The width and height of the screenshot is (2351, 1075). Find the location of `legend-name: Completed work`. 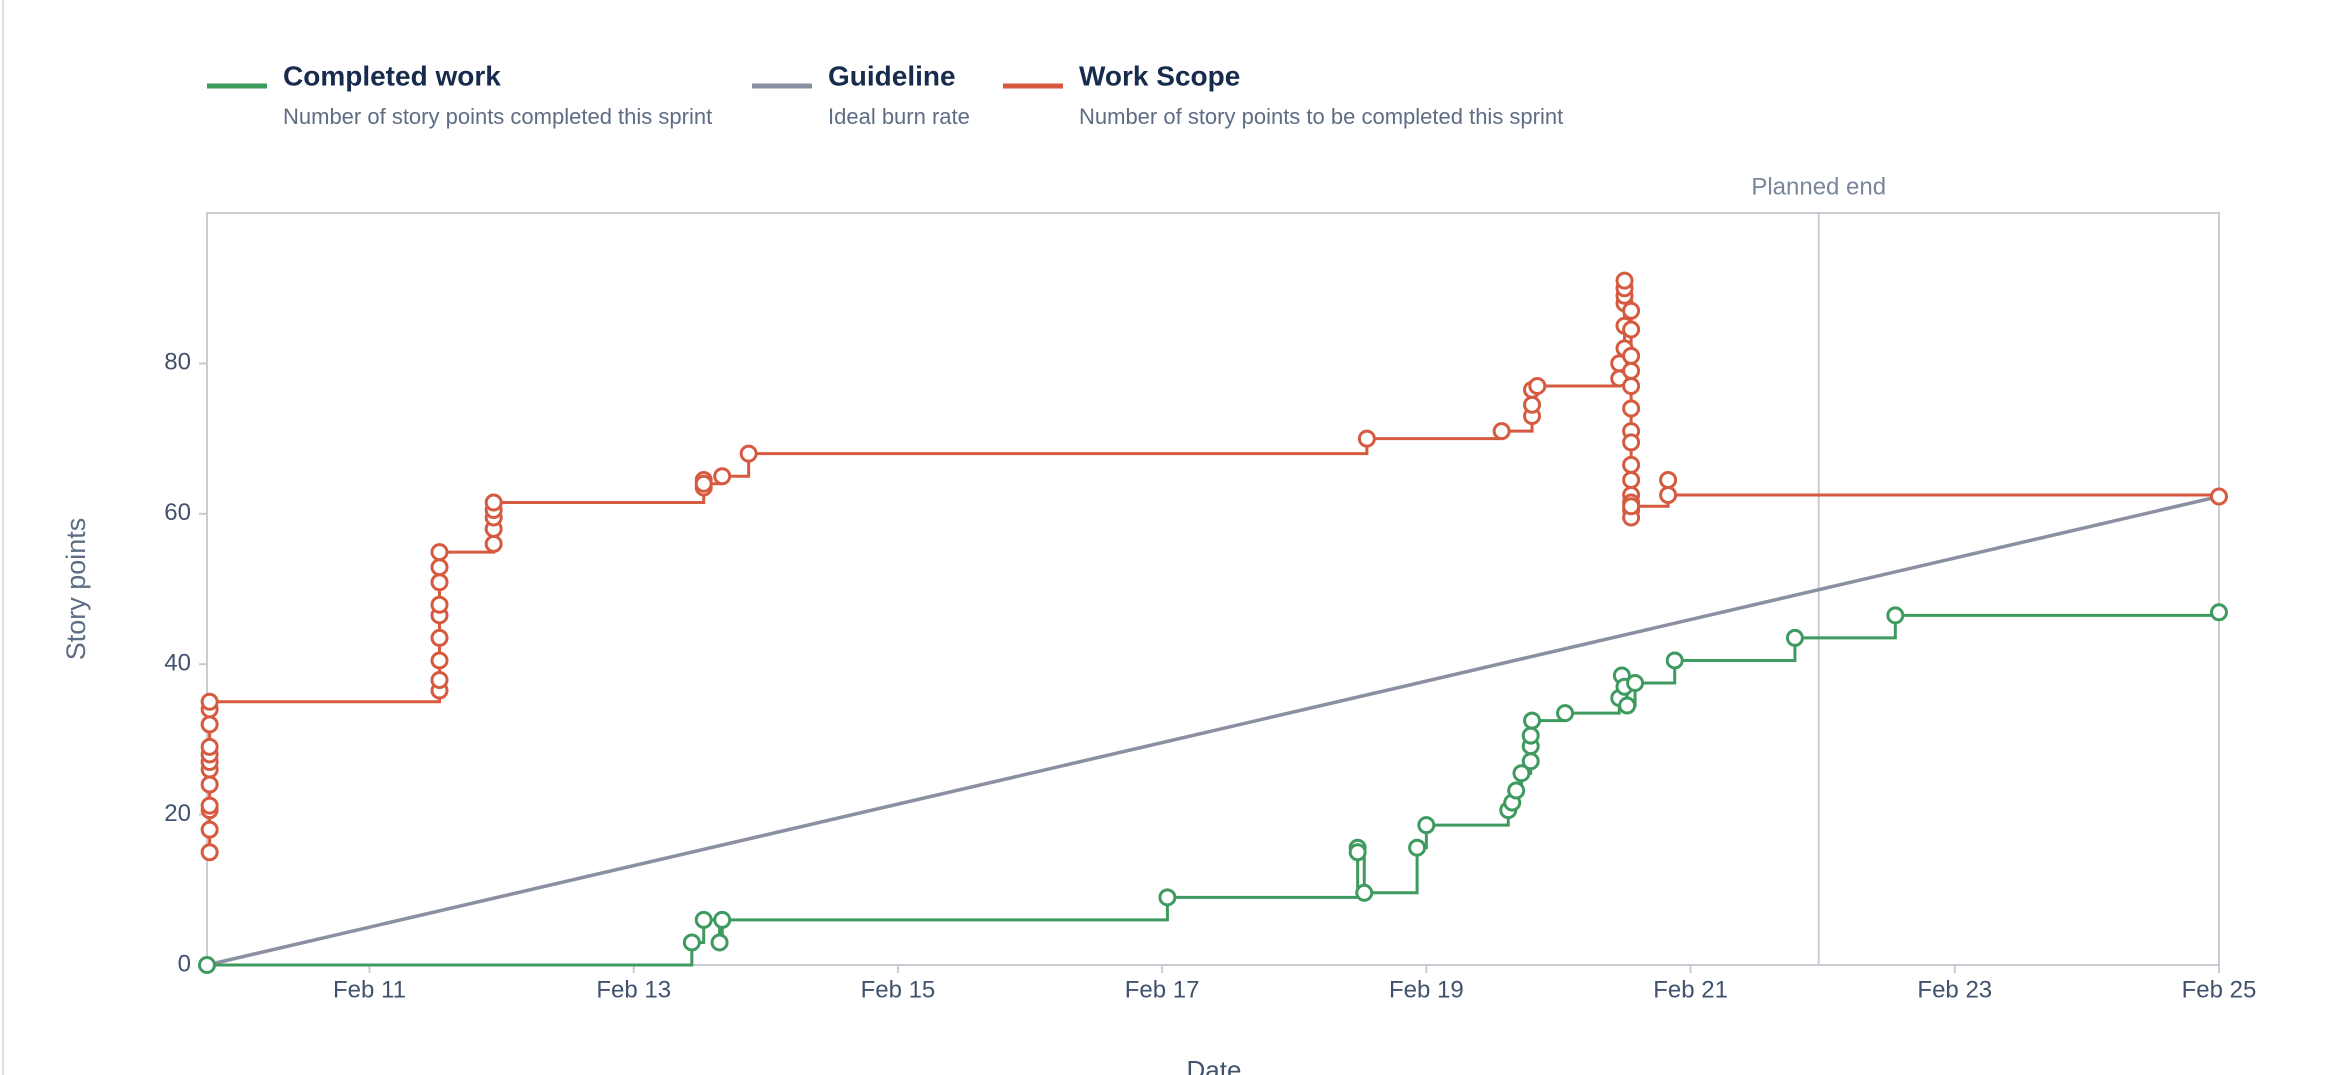

legend-name: Completed work is located at coordinates (392, 75).